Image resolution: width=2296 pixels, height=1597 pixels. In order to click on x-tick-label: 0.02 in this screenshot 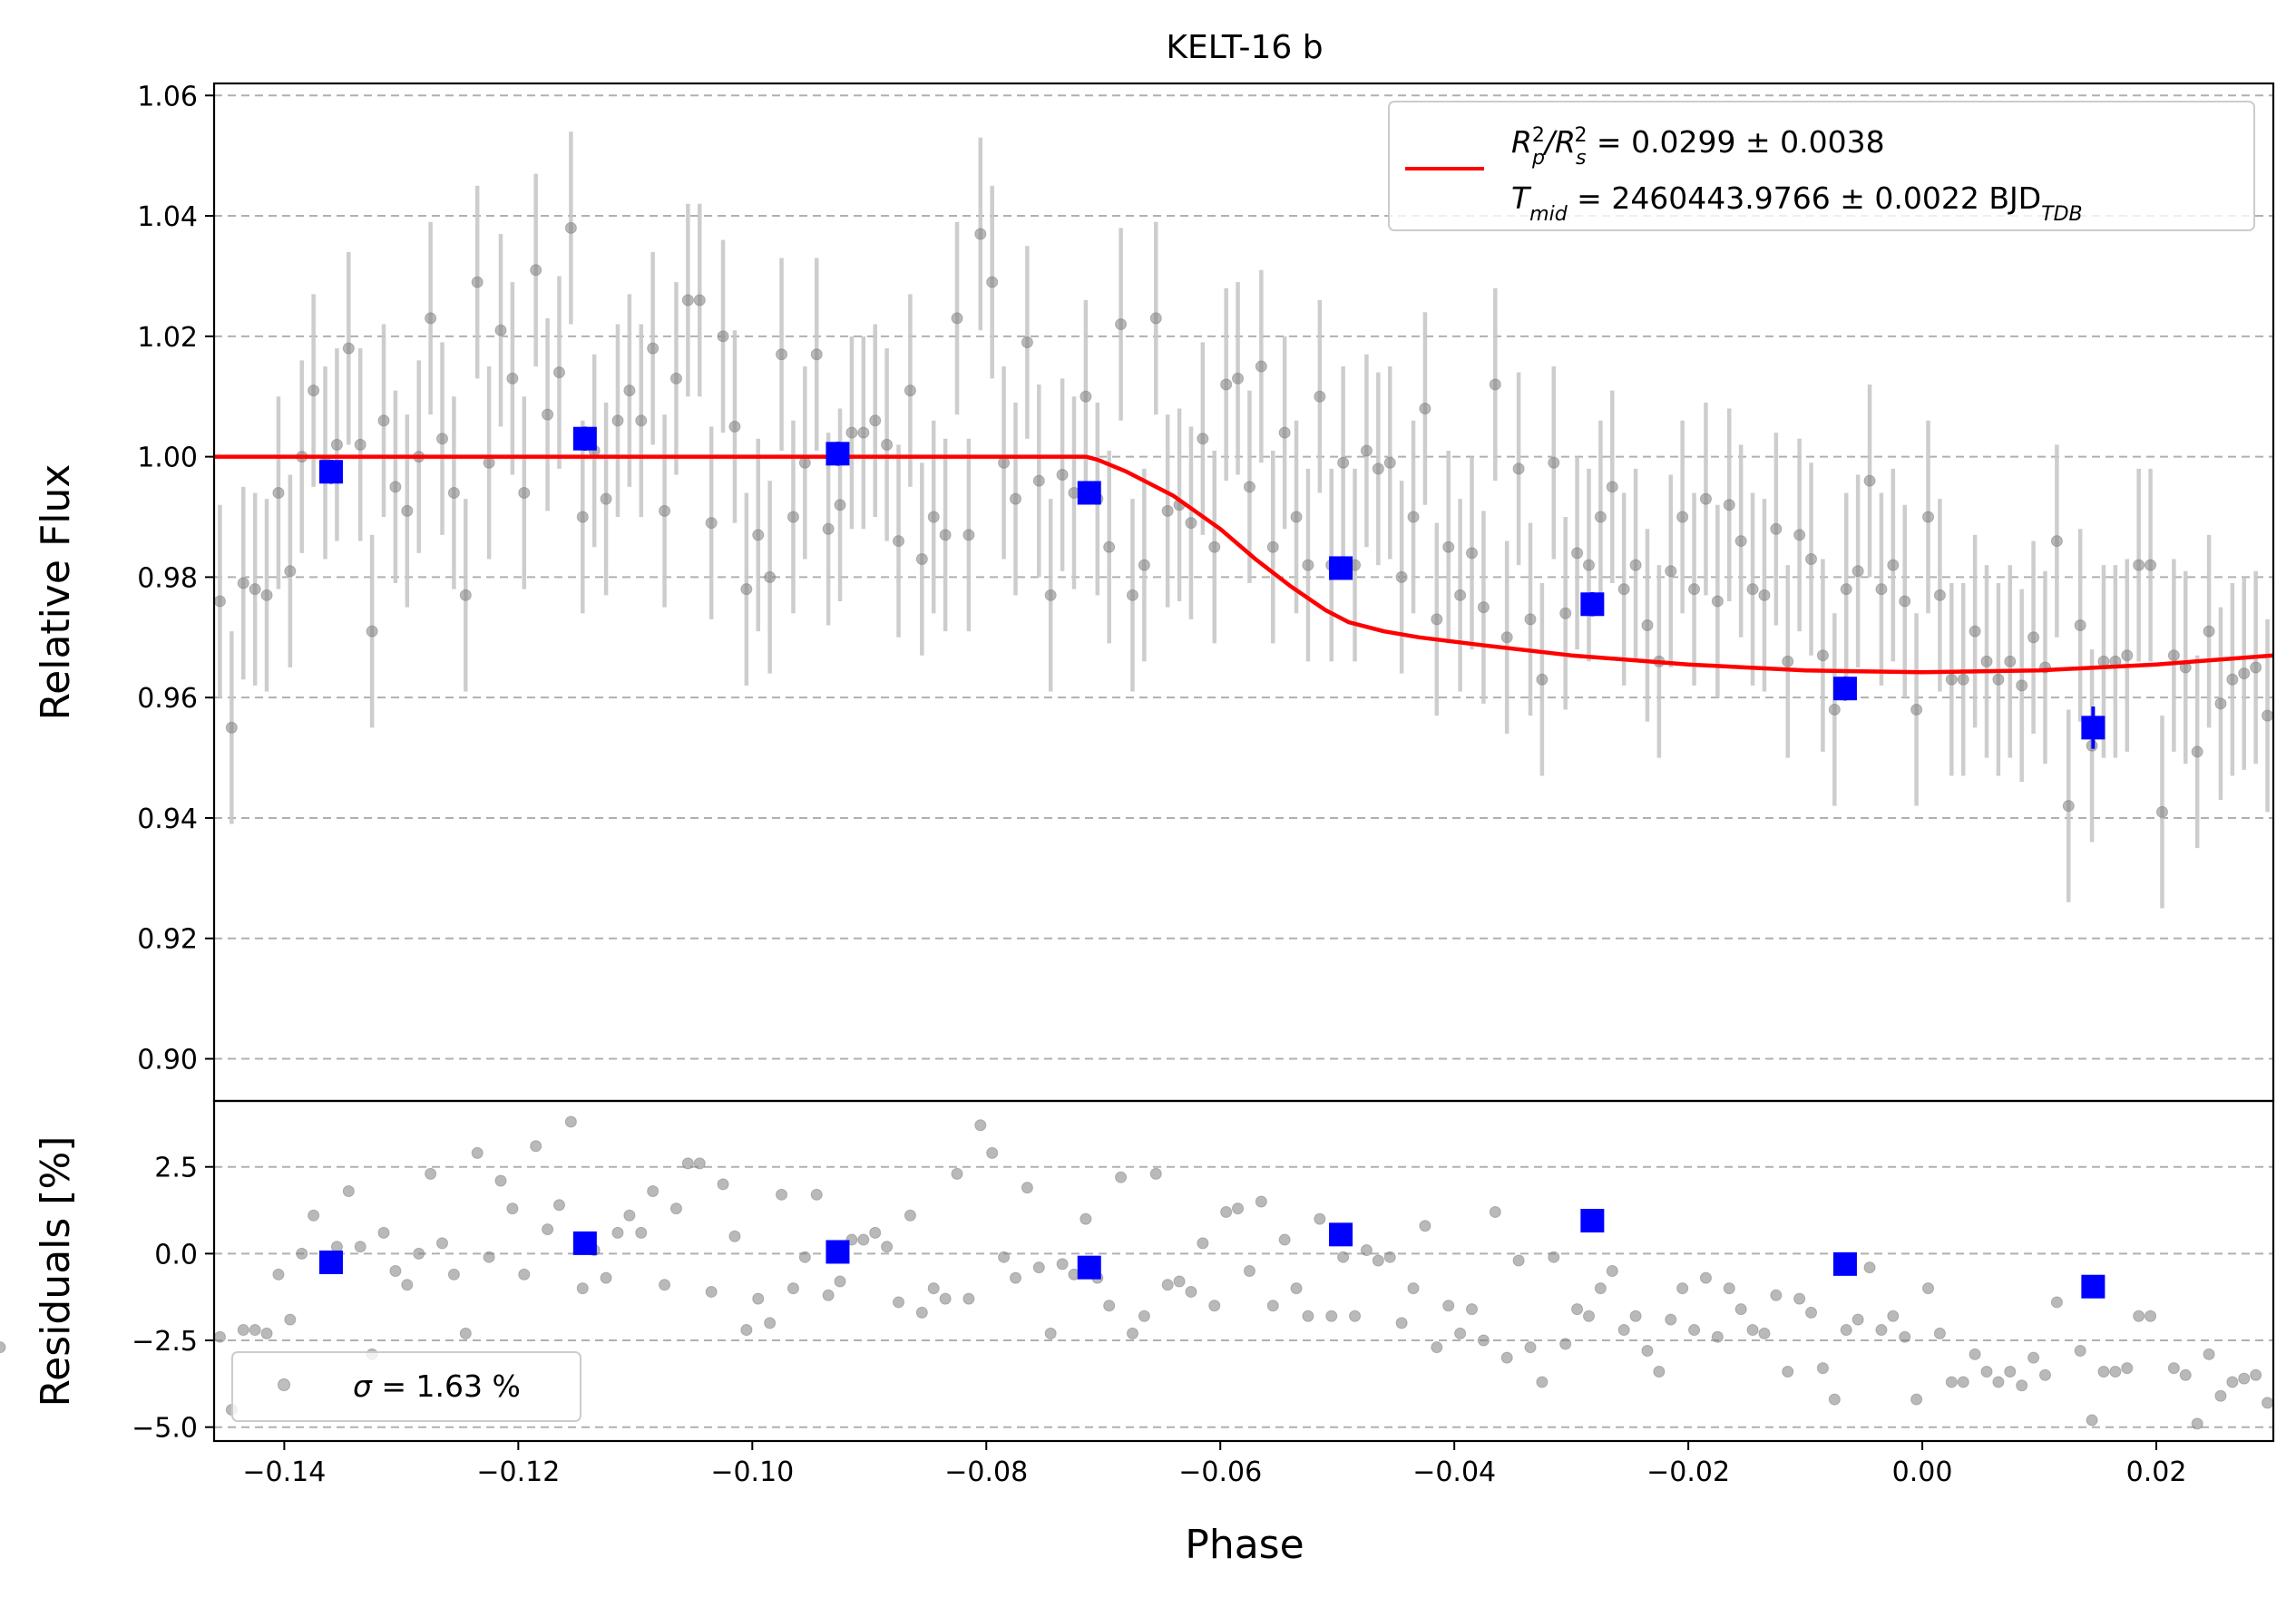, I will do `click(2157, 1472)`.